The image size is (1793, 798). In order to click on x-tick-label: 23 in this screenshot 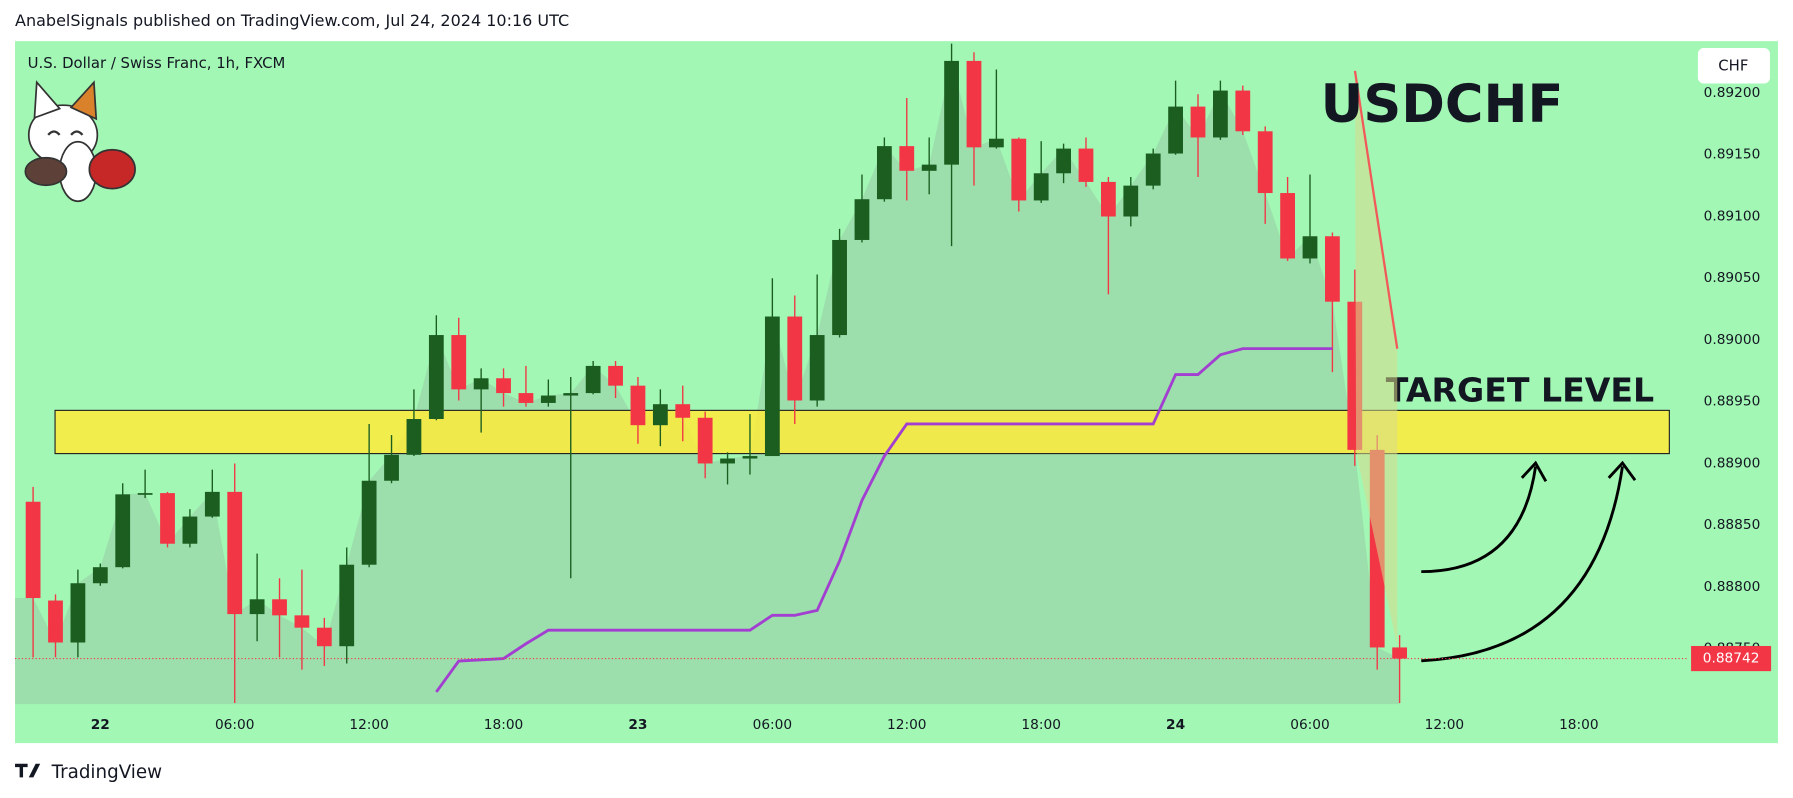, I will do `click(637, 725)`.